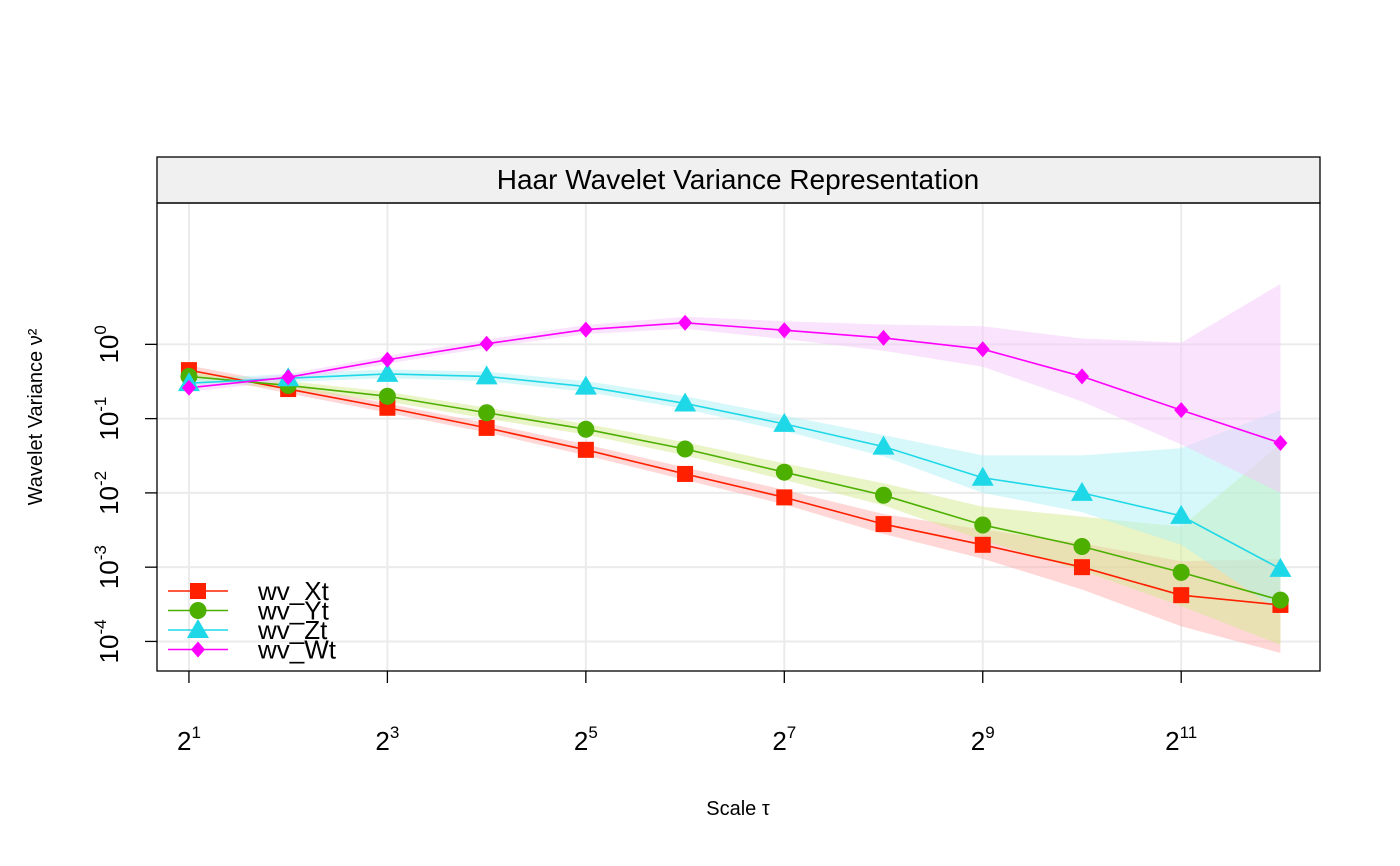 This screenshot has width=1400, height=866. What do you see at coordinates (586, 739) in the screenshot?
I see `x-tick-label: 25` at bounding box center [586, 739].